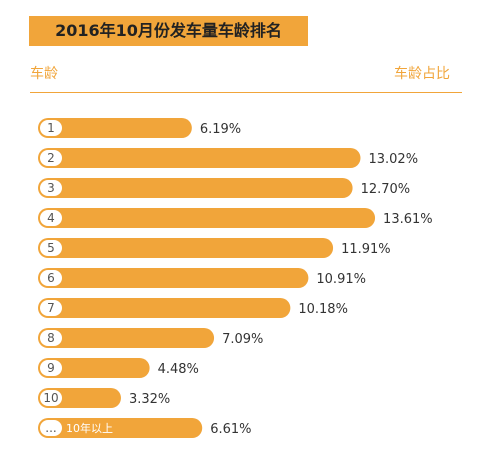  I want to click on category-label-10: 10, so click(50, 398).